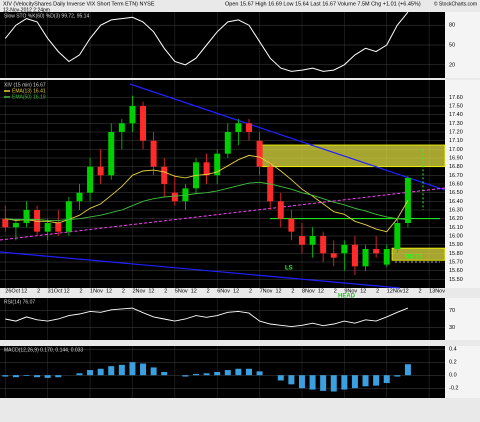 The height and width of the screenshot is (422, 480). I want to click on y-tick-label: 16.80, so click(456, 167).